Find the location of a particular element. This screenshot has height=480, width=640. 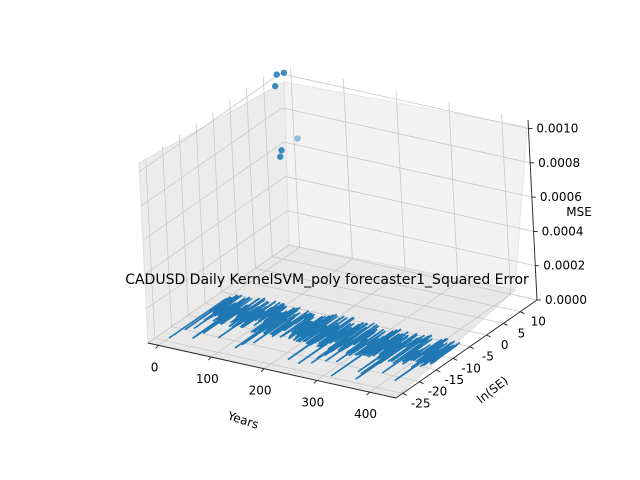

y-tick-label: -5 is located at coordinates (488, 357).